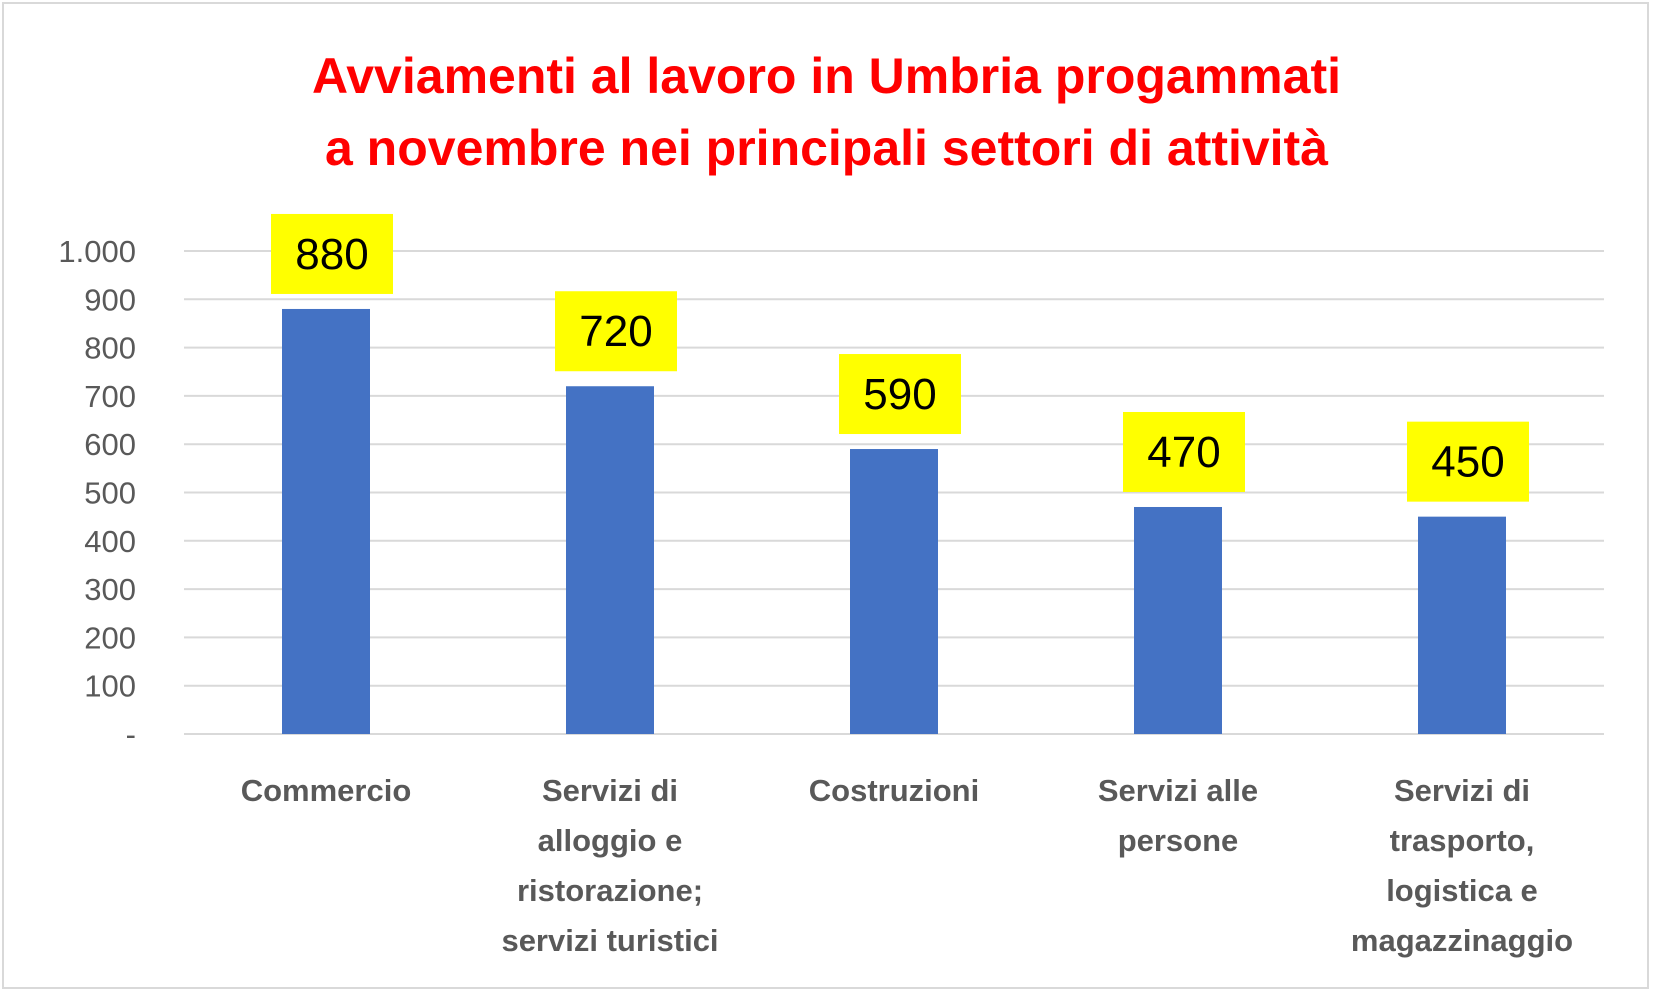 The height and width of the screenshot is (993, 1653). What do you see at coordinates (110, 299) in the screenshot?
I see `y-tick-label-9: 900` at bounding box center [110, 299].